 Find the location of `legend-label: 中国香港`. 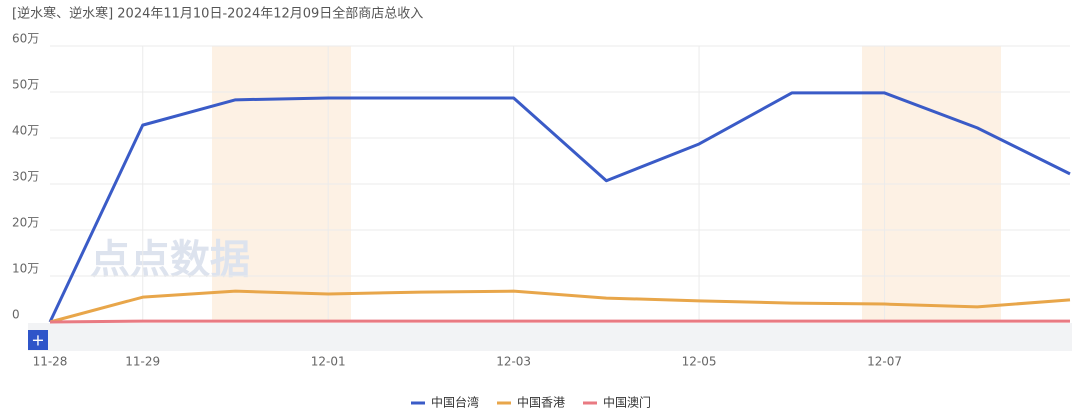

legend-label: 中国香港 is located at coordinates (541, 402).